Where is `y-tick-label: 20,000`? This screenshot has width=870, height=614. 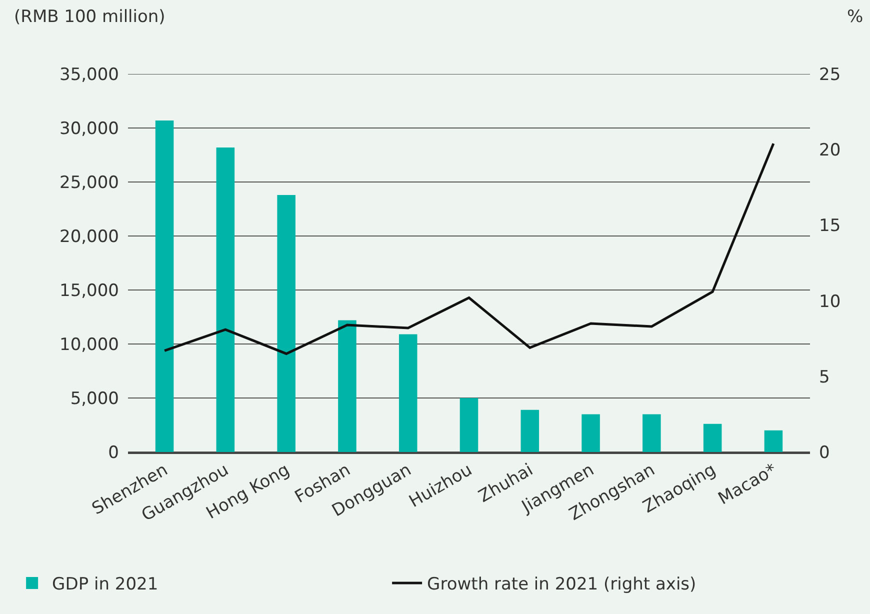 y-tick-label: 20,000 is located at coordinates (89, 236).